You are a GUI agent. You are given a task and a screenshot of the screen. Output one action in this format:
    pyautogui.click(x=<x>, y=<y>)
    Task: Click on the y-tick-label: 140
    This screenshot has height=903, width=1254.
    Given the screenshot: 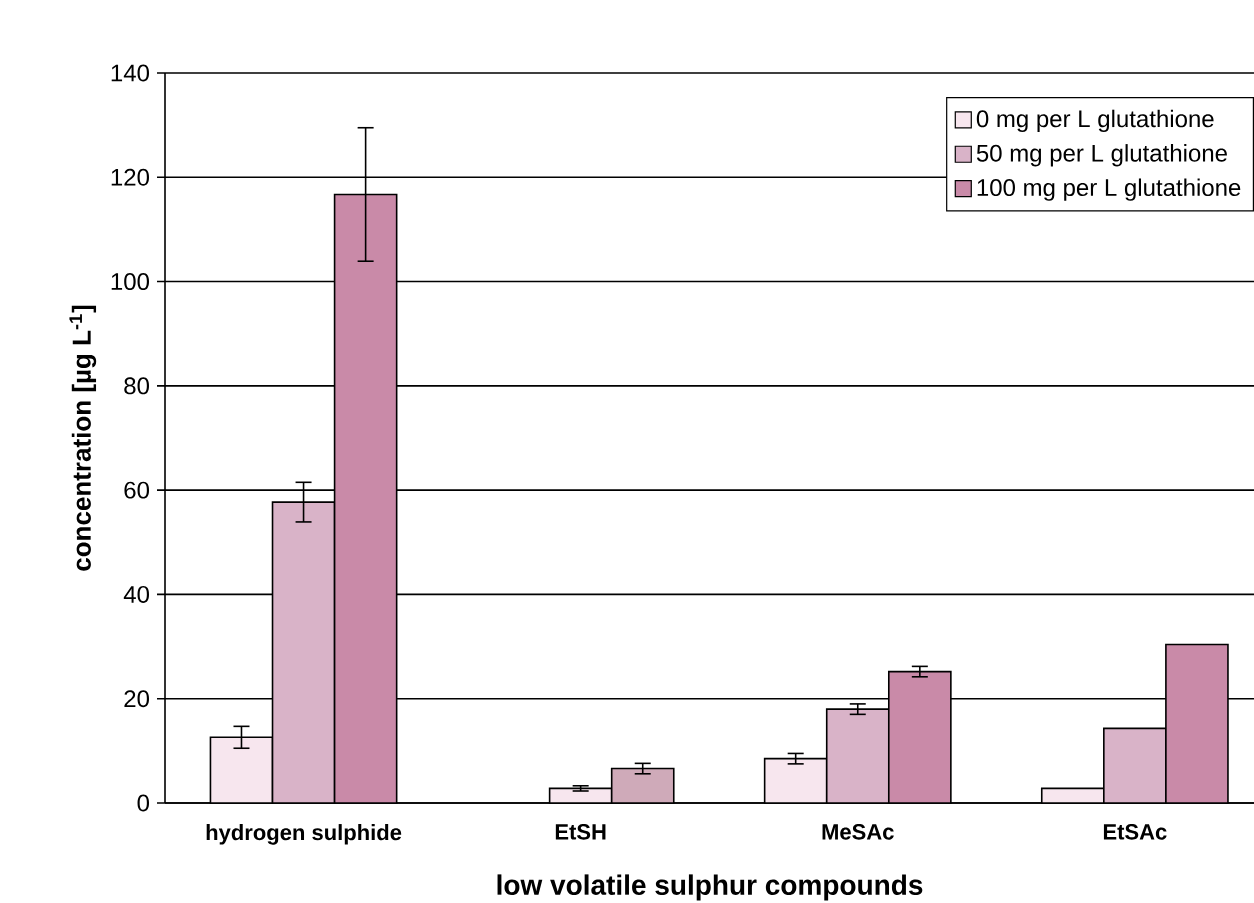 What is the action you would take?
    pyautogui.click(x=130, y=73)
    